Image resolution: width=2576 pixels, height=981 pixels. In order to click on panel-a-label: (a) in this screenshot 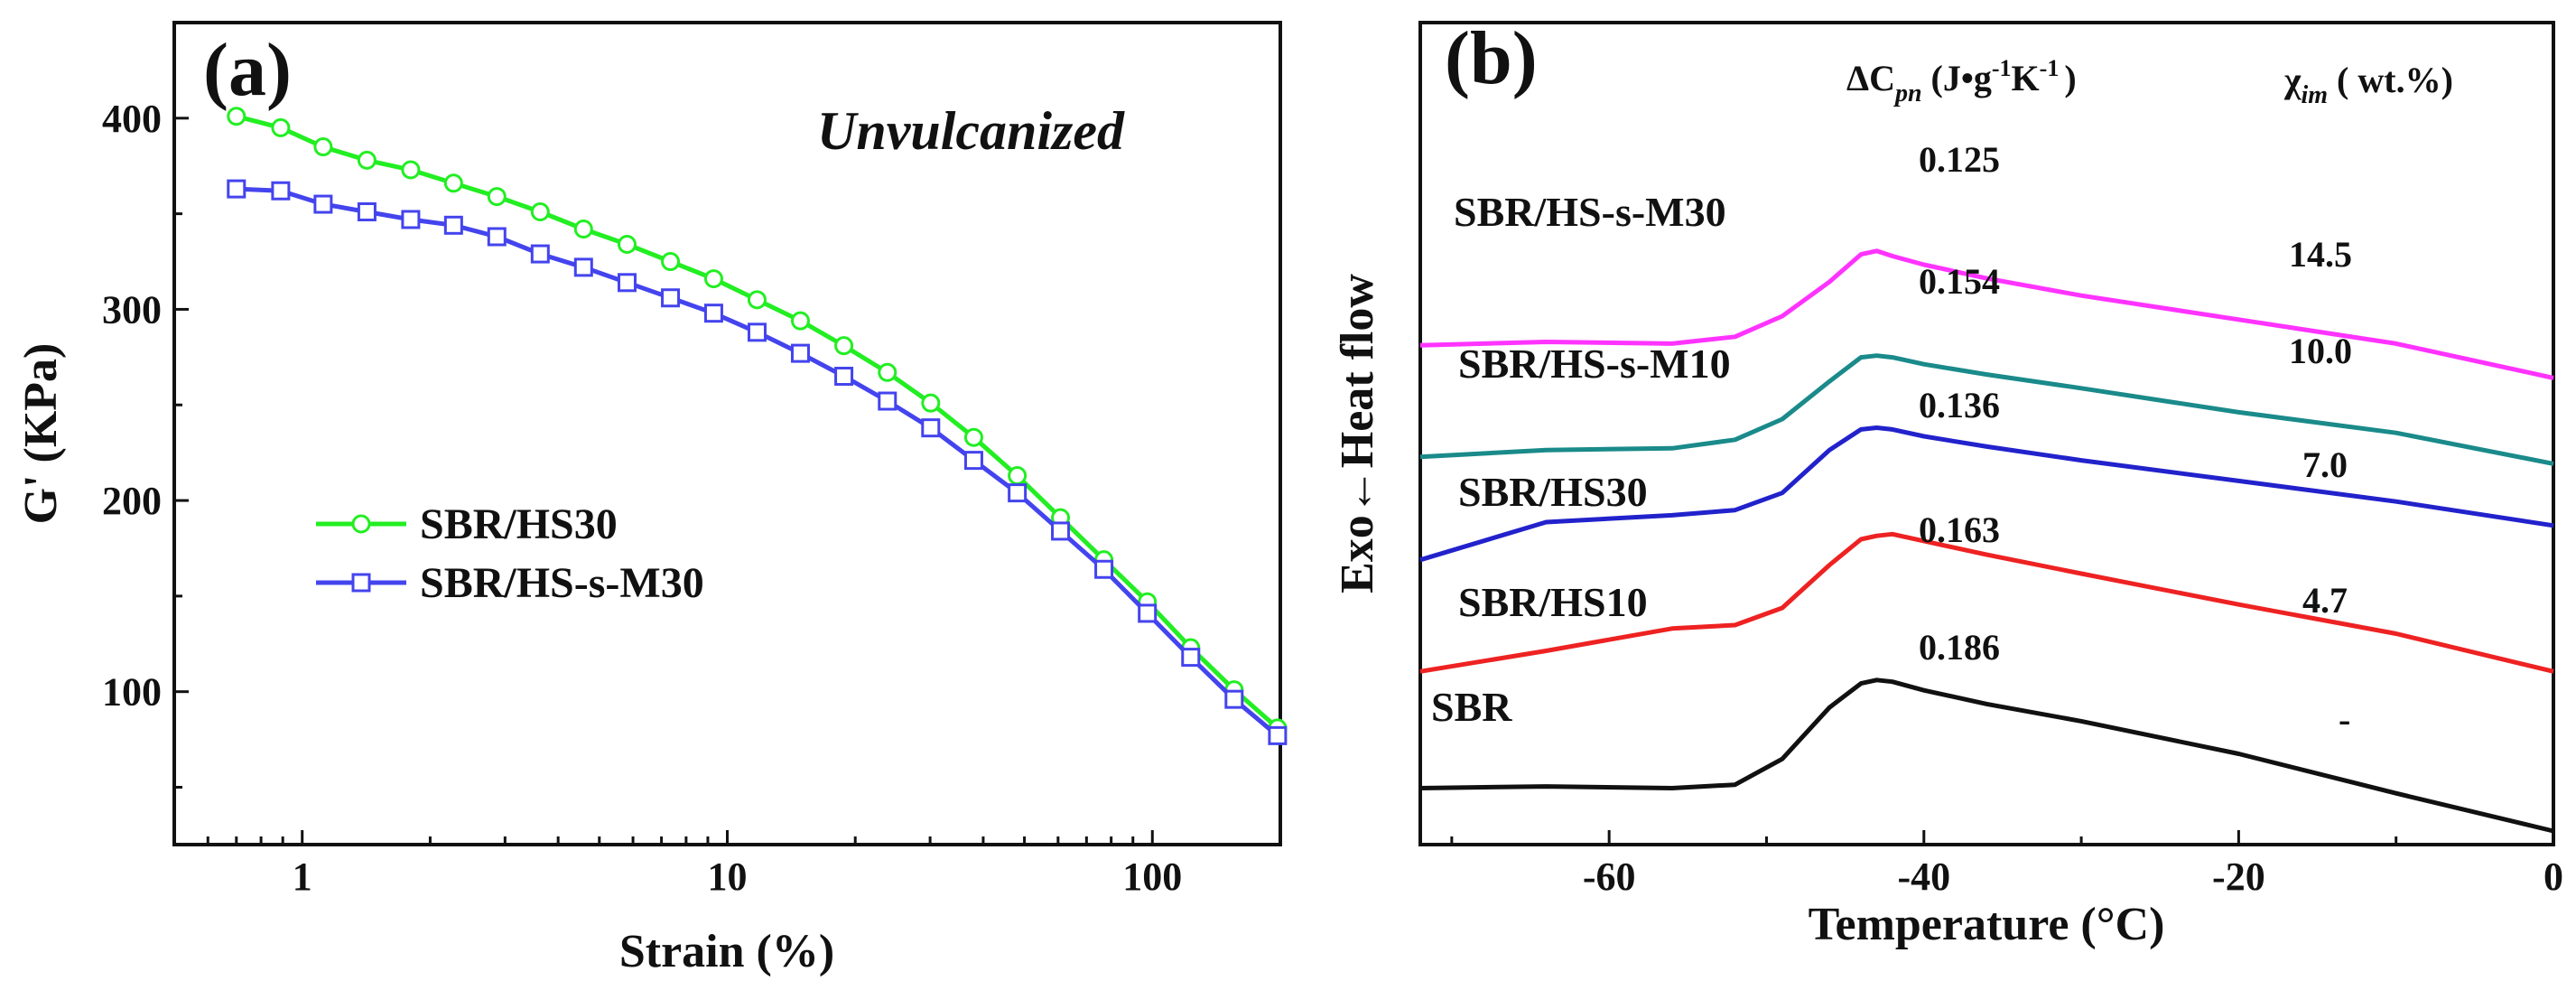, I will do `click(247, 70)`.